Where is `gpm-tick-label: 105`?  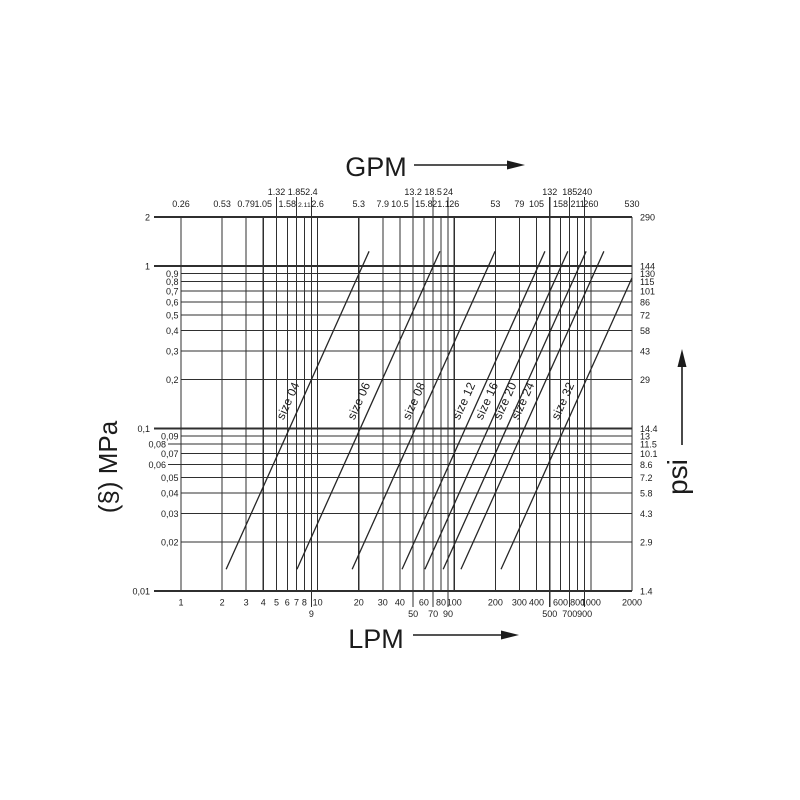
gpm-tick-label: 105 is located at coordinates (536, 204).